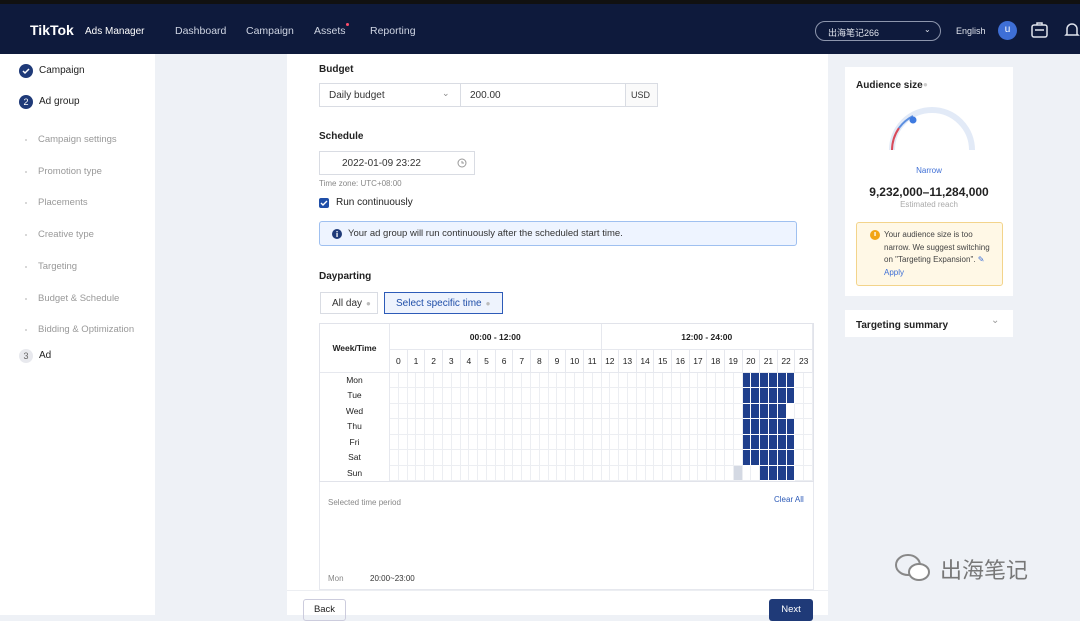  What do you see at coordinates (543, 95) in the screenshot?
I see `budget-input: 200.00` at bounding box center [543, 95].